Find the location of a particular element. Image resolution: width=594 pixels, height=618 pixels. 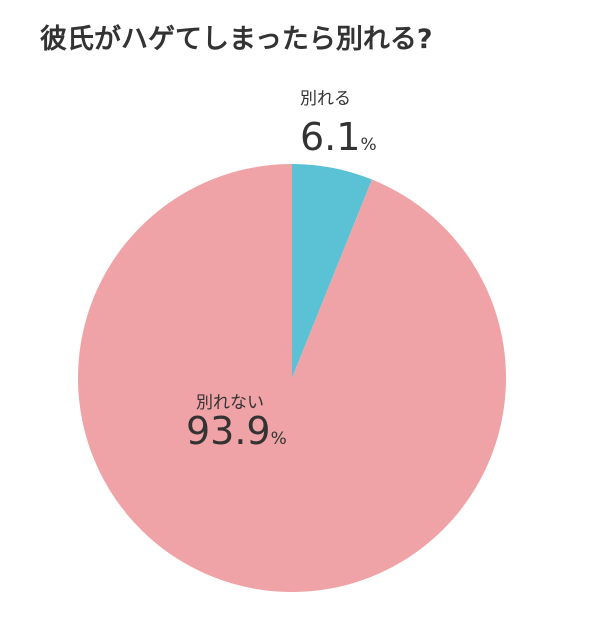

slice-value-label: 6.1% is located at coordinates (338, 137).